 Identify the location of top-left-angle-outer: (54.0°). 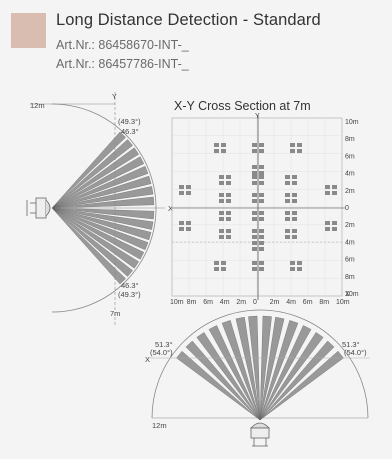
(161, 352).